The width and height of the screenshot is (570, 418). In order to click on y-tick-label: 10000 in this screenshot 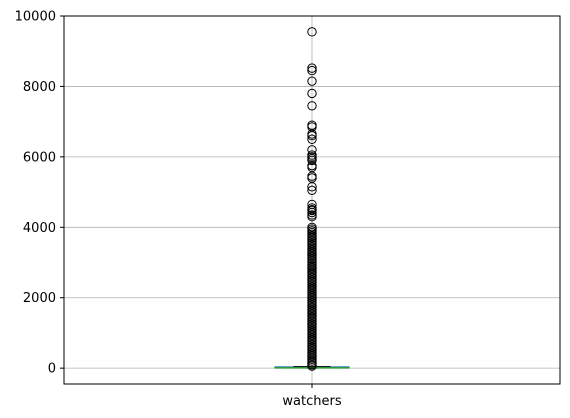, I will do `click(35, 17)`.